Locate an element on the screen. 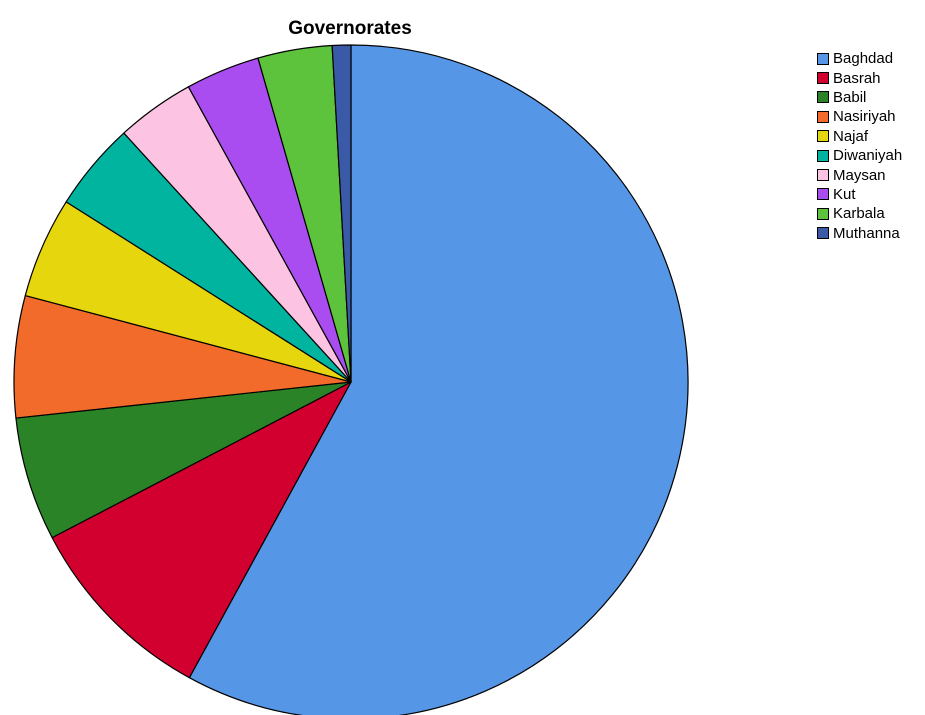 The image size is (925, 715). legend-item-najaf: Najaf is located at coordinates (859, 136).